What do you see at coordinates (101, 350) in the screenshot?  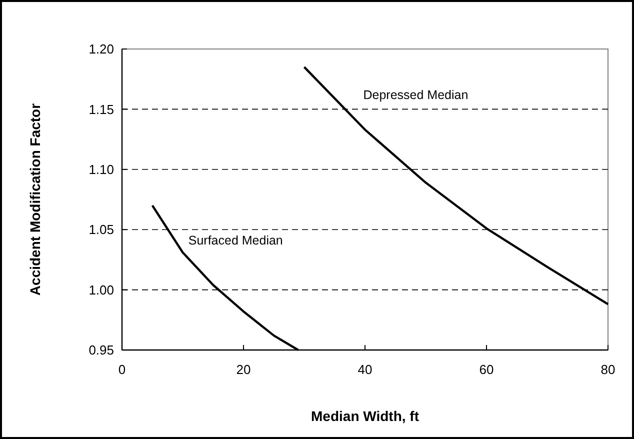 I see `y-tick-label: 0.95` at bounding box center [101, 350].